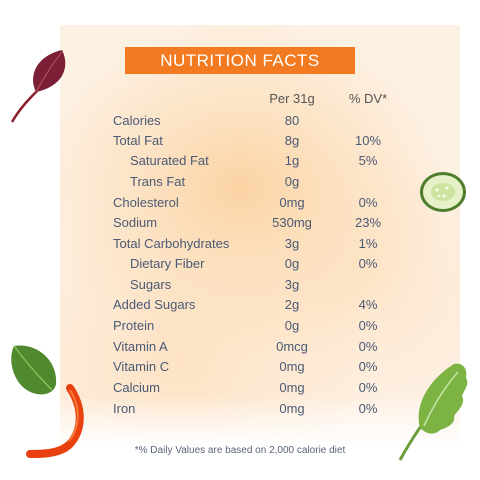 This screenshot has height=480, width=480. I want to click on nutrient-row-trans-fat: Trans Fat 0g, so click(240, 184).